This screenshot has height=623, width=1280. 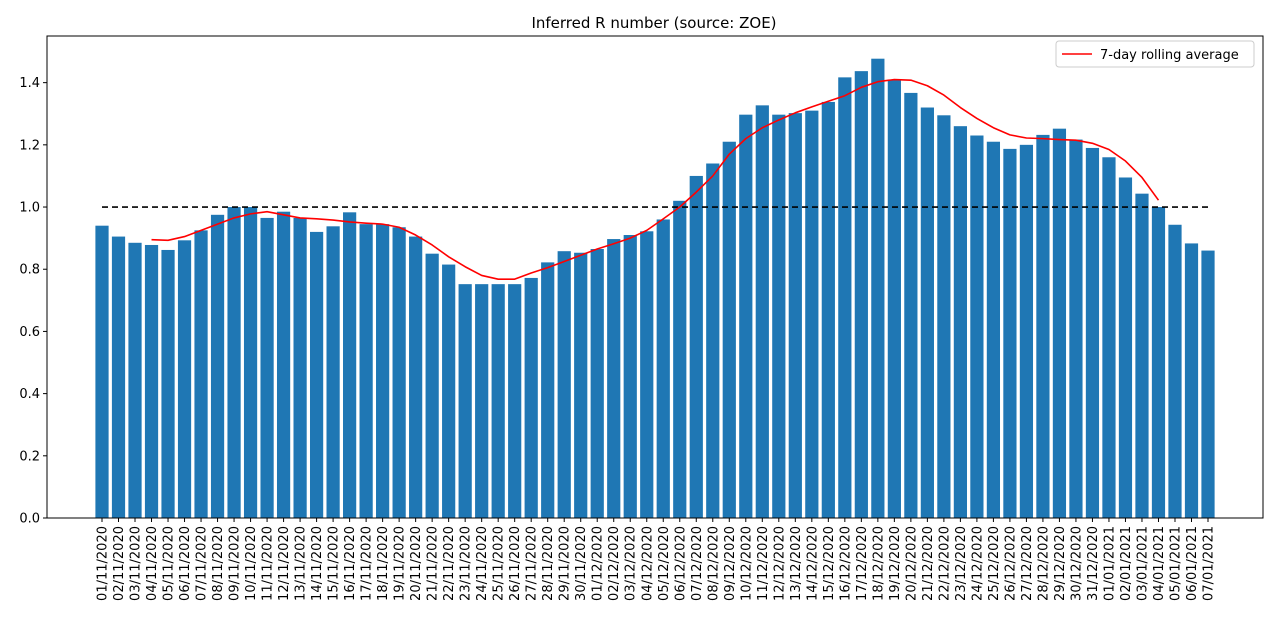 What do you see at coordinates (498, 401) in the screenshot?
I see `bar-25-11-2020` at bounding box center [498, 401].